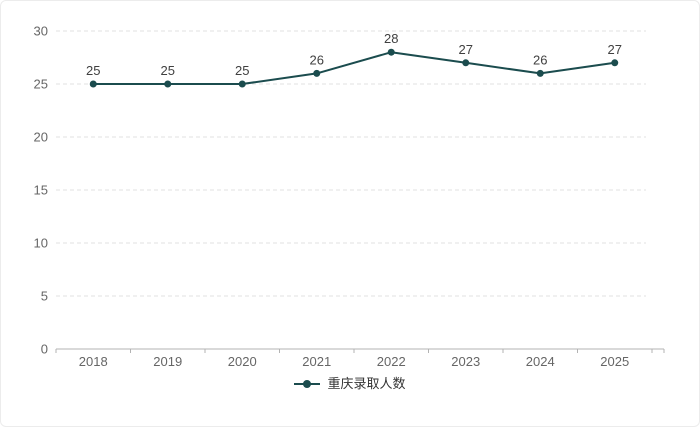 The height and width of the screenshot is (427, 700). Describe the element at coordinates (354, 68) in the screenshot. I see `data-series-line` at that location.